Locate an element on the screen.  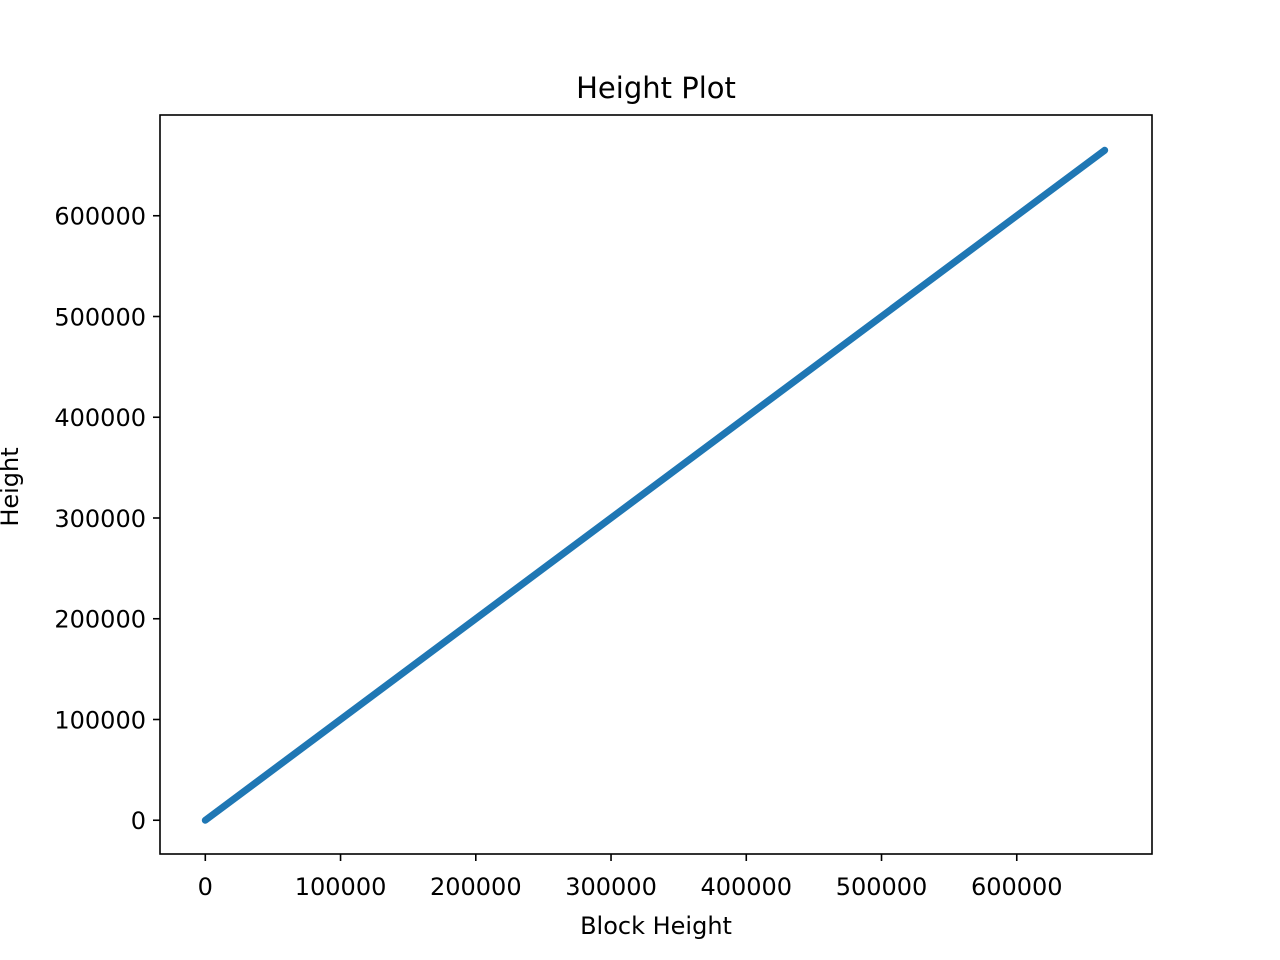
chart-title: Height Plot is located at coordinates (656, 88).